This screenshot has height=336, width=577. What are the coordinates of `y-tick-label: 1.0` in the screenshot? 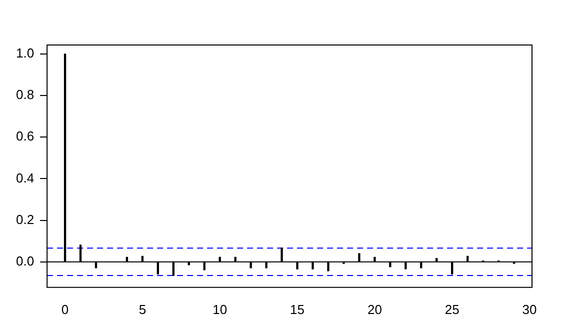 It's located at (25, 53).